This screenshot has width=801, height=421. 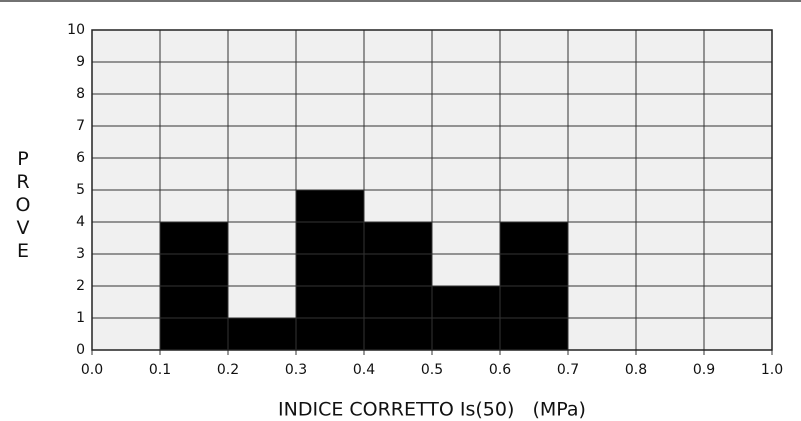 What do you see at coordinates (80, 350) in the screenshot?
I see `y-tick-label: 0` at bounding box center [80, 350].